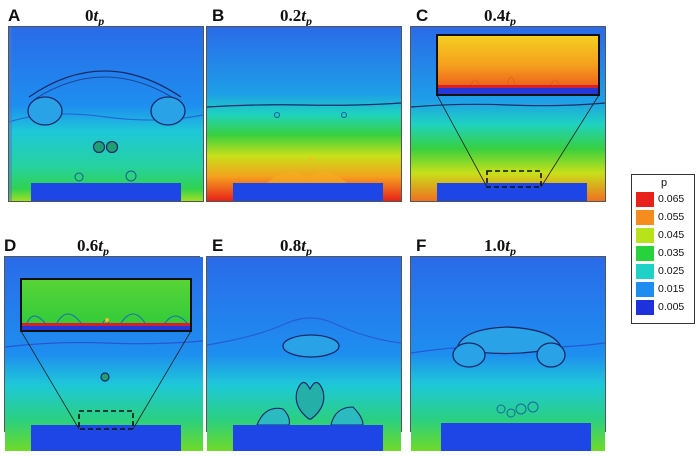  Describe the element at coordinates (500, 247) in the screenshot. I see `panel-title-f: 1.0tp` at that location.